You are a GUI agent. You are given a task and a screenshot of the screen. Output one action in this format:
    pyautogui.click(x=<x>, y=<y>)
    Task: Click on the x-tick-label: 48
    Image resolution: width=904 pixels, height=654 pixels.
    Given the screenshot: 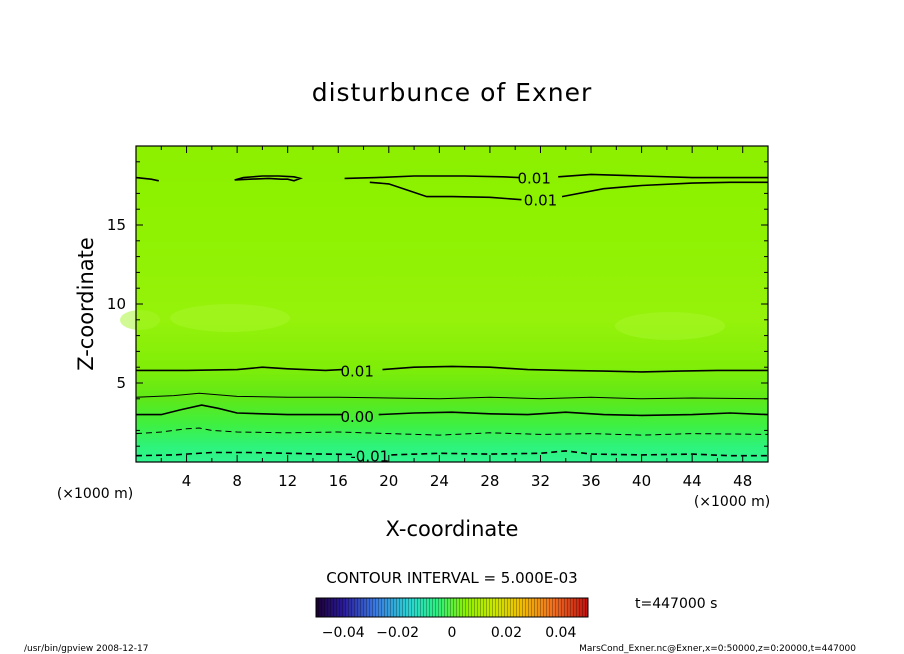 What is the action you would take?
    pyautogui.click(x=742, y=481)
    